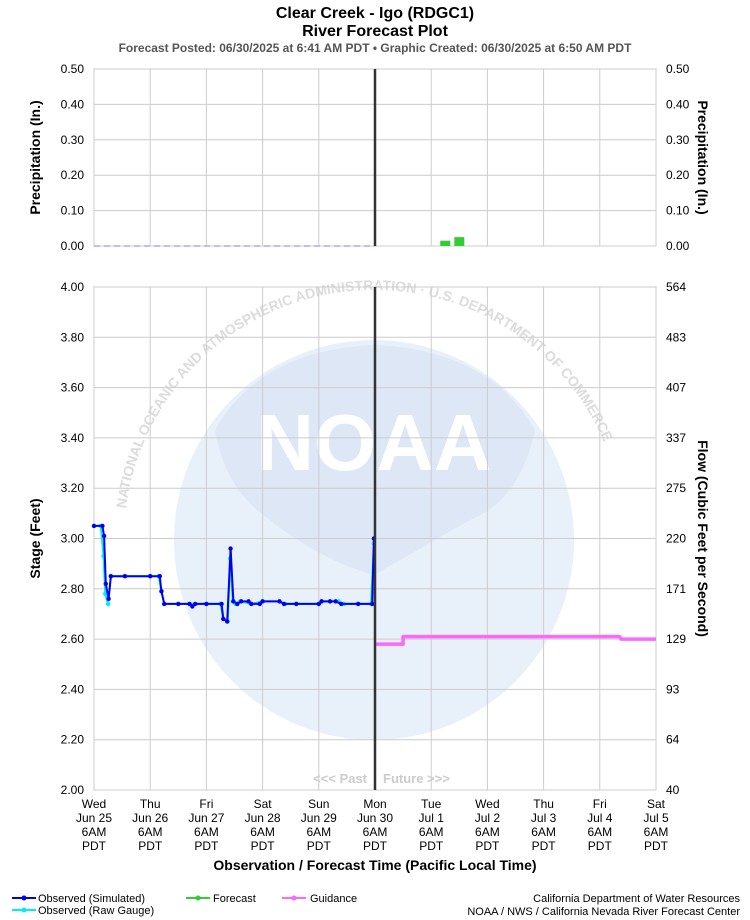  I want to click on stage-left-tick: 3.60, so click(73, 388).